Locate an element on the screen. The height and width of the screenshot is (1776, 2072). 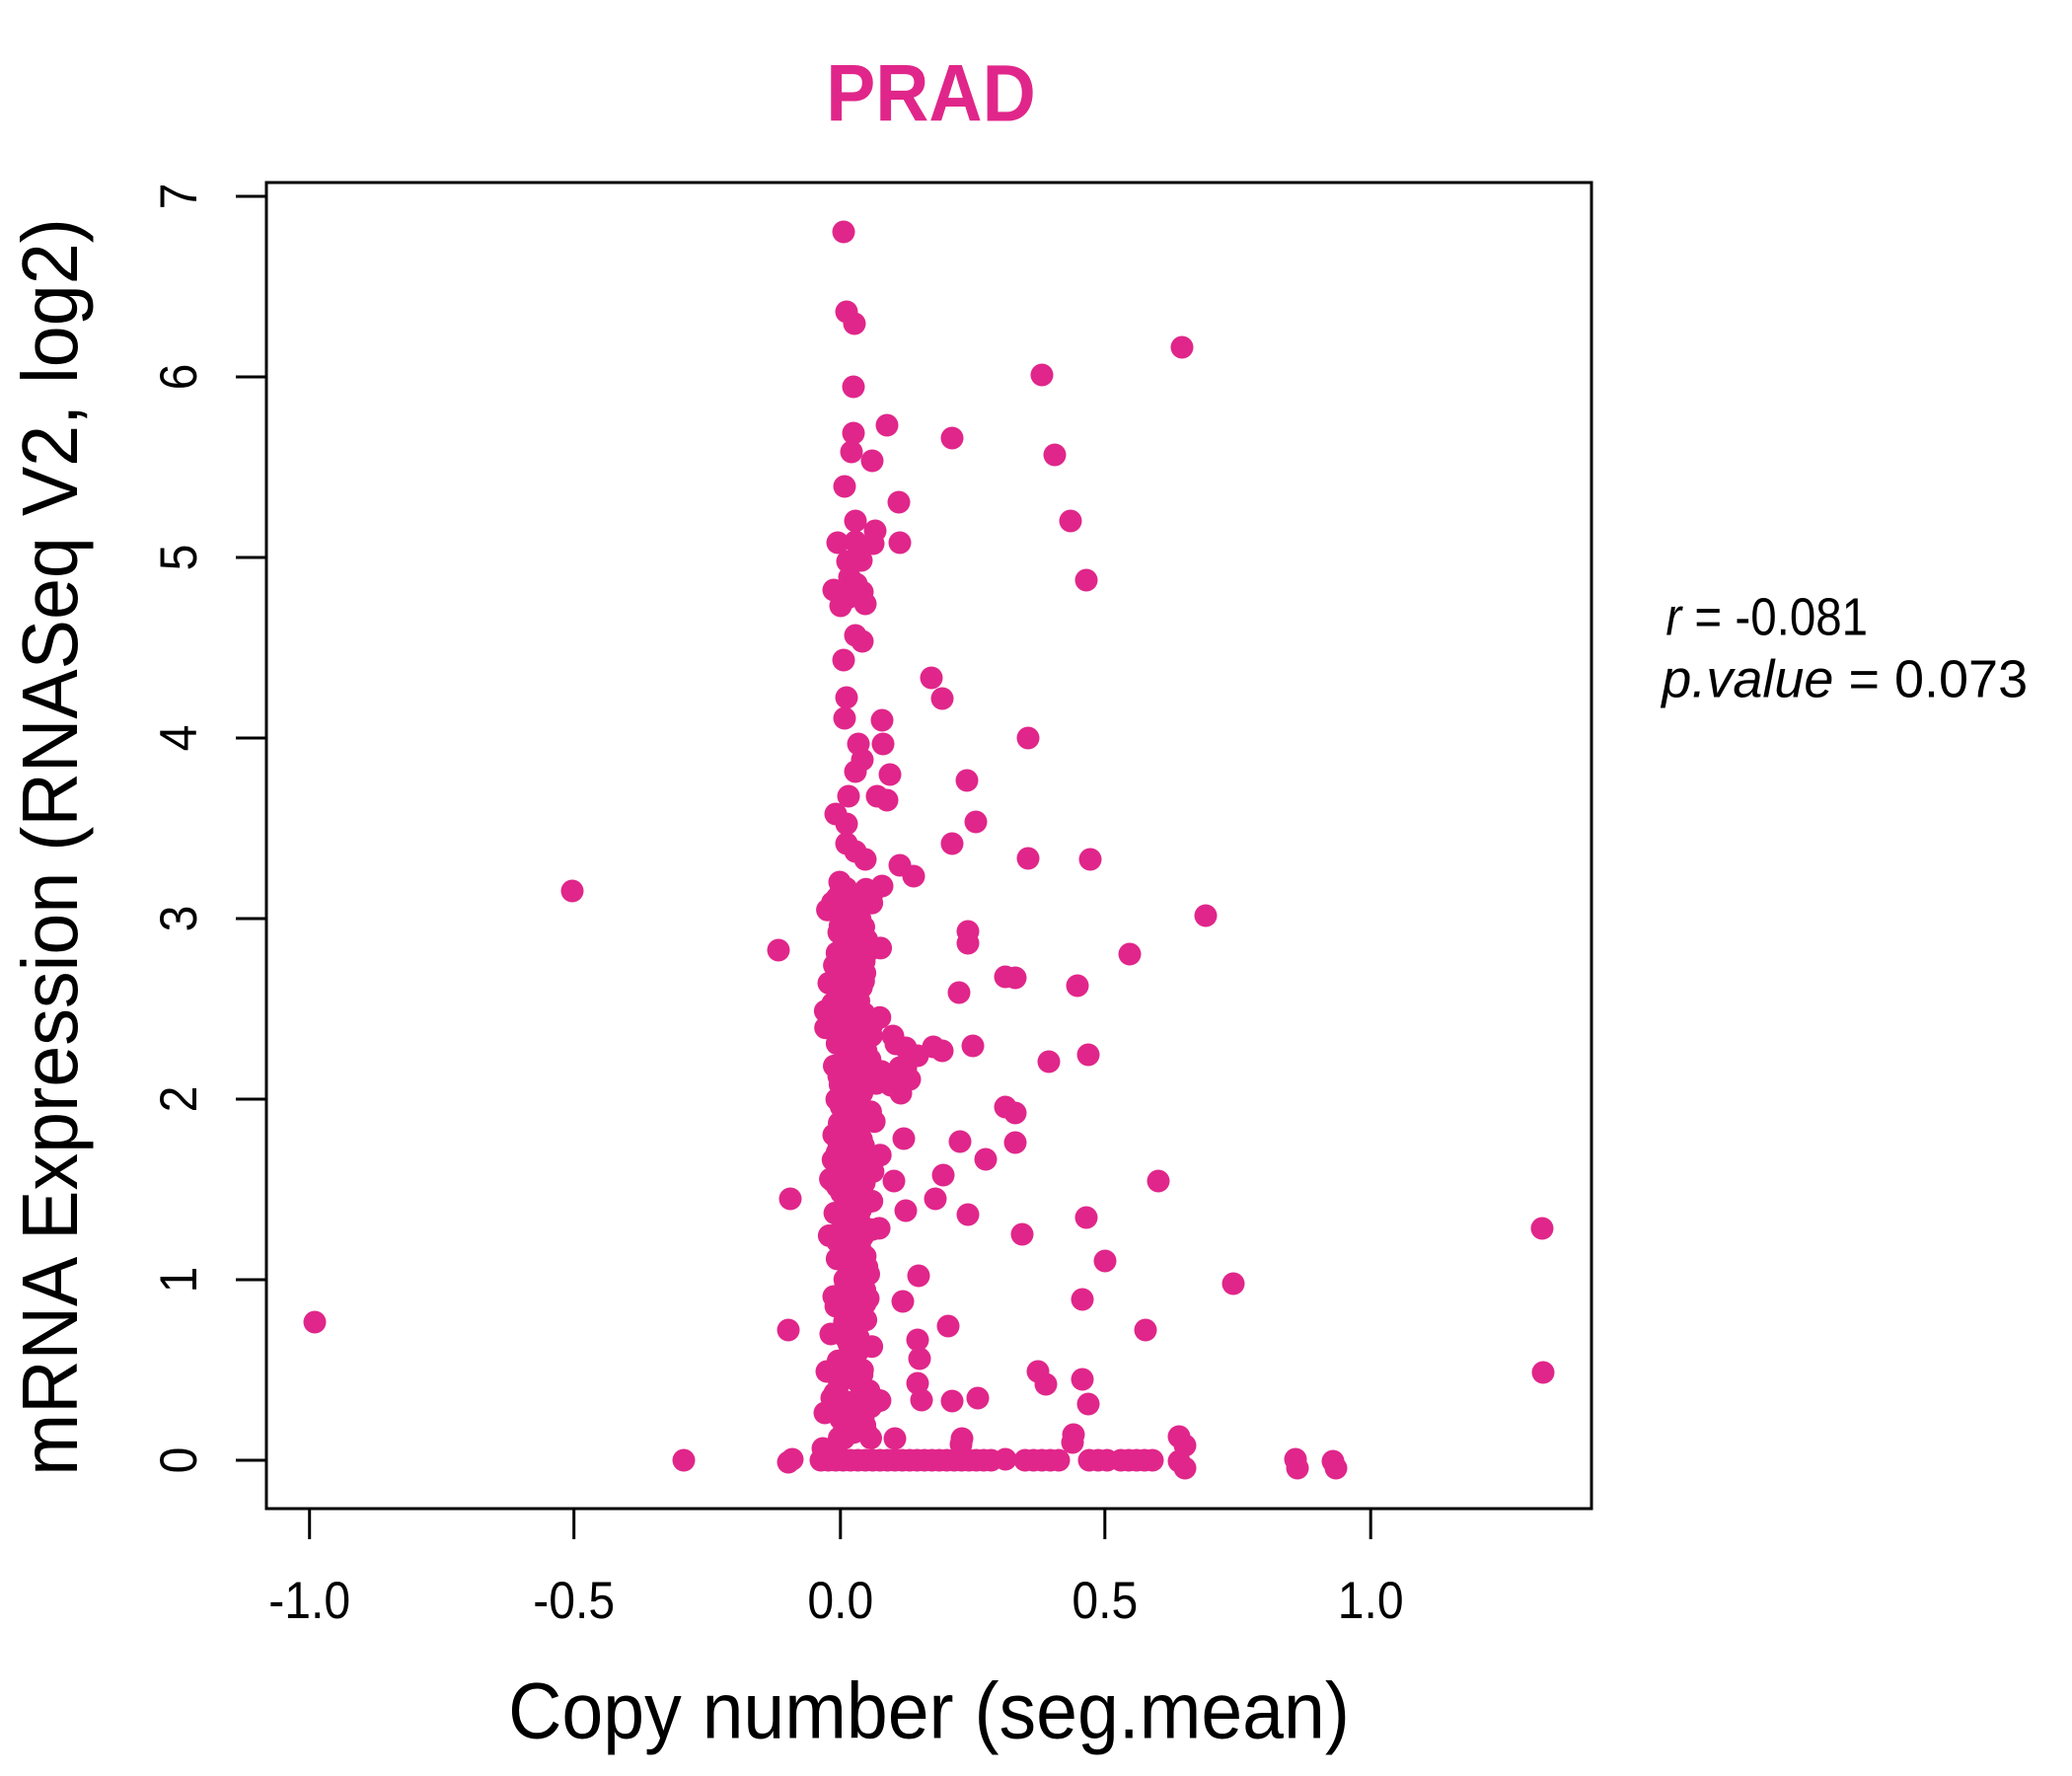
svg-text: 1 is located at coordinates (179, 1281).